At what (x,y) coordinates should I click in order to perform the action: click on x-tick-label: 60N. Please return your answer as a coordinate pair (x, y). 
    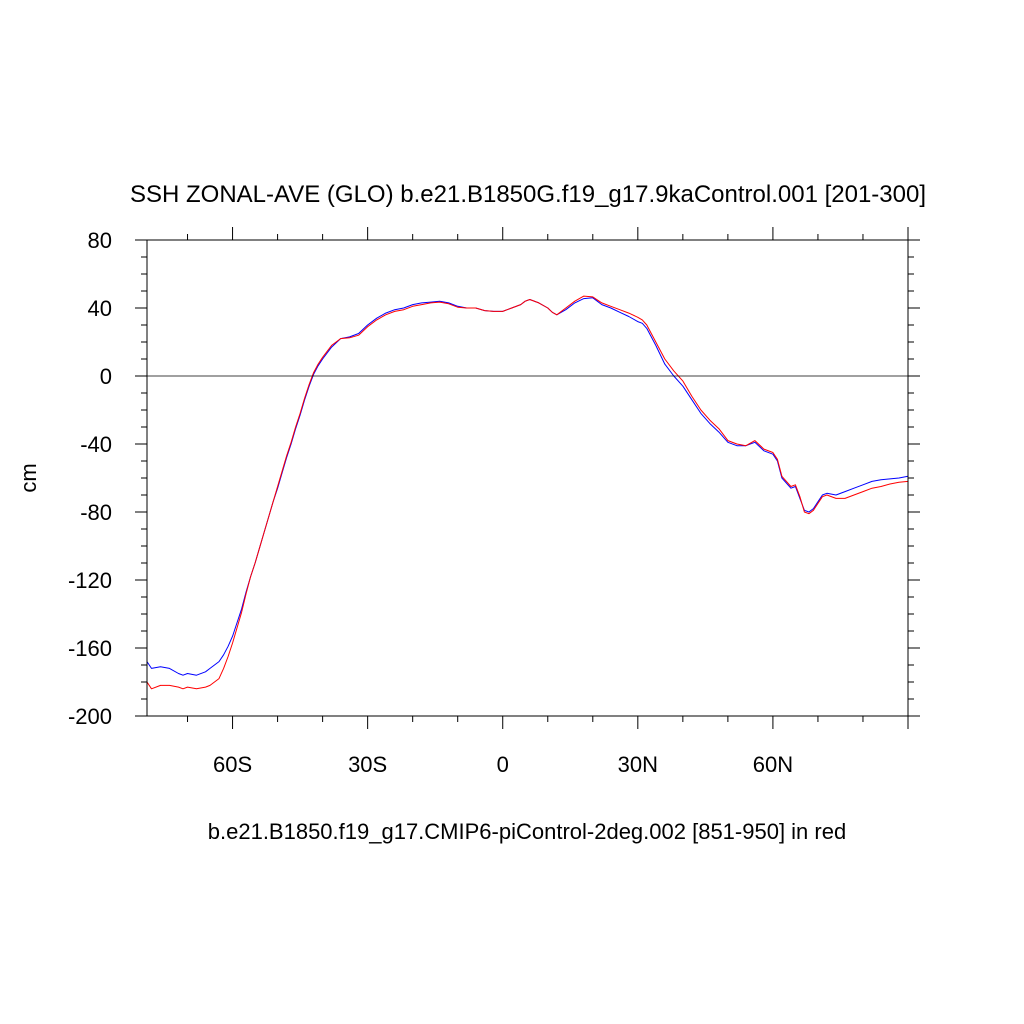
    Looking at the image, I should click on (773, 764).